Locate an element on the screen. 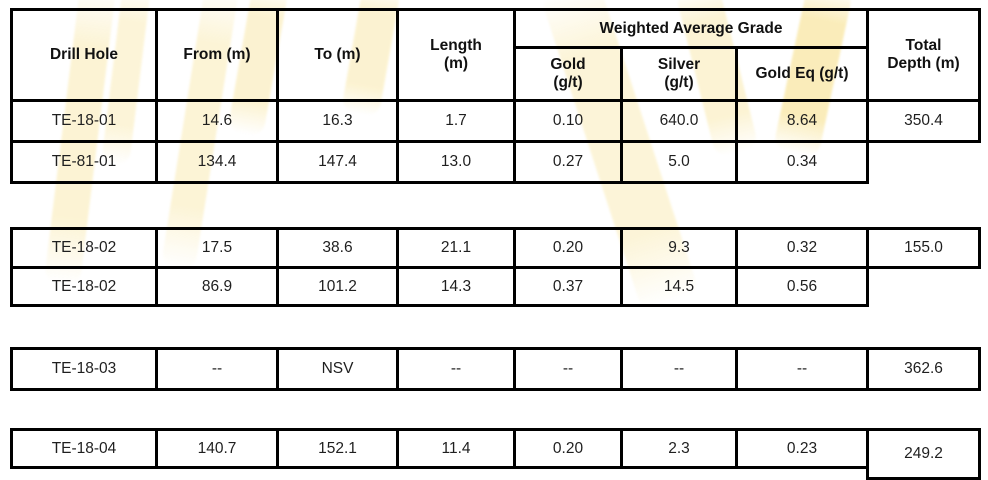 Image resolution: width=988 pixels, height=480 pixels. table-cell: 0.56 is located at coordinates (802, 286).